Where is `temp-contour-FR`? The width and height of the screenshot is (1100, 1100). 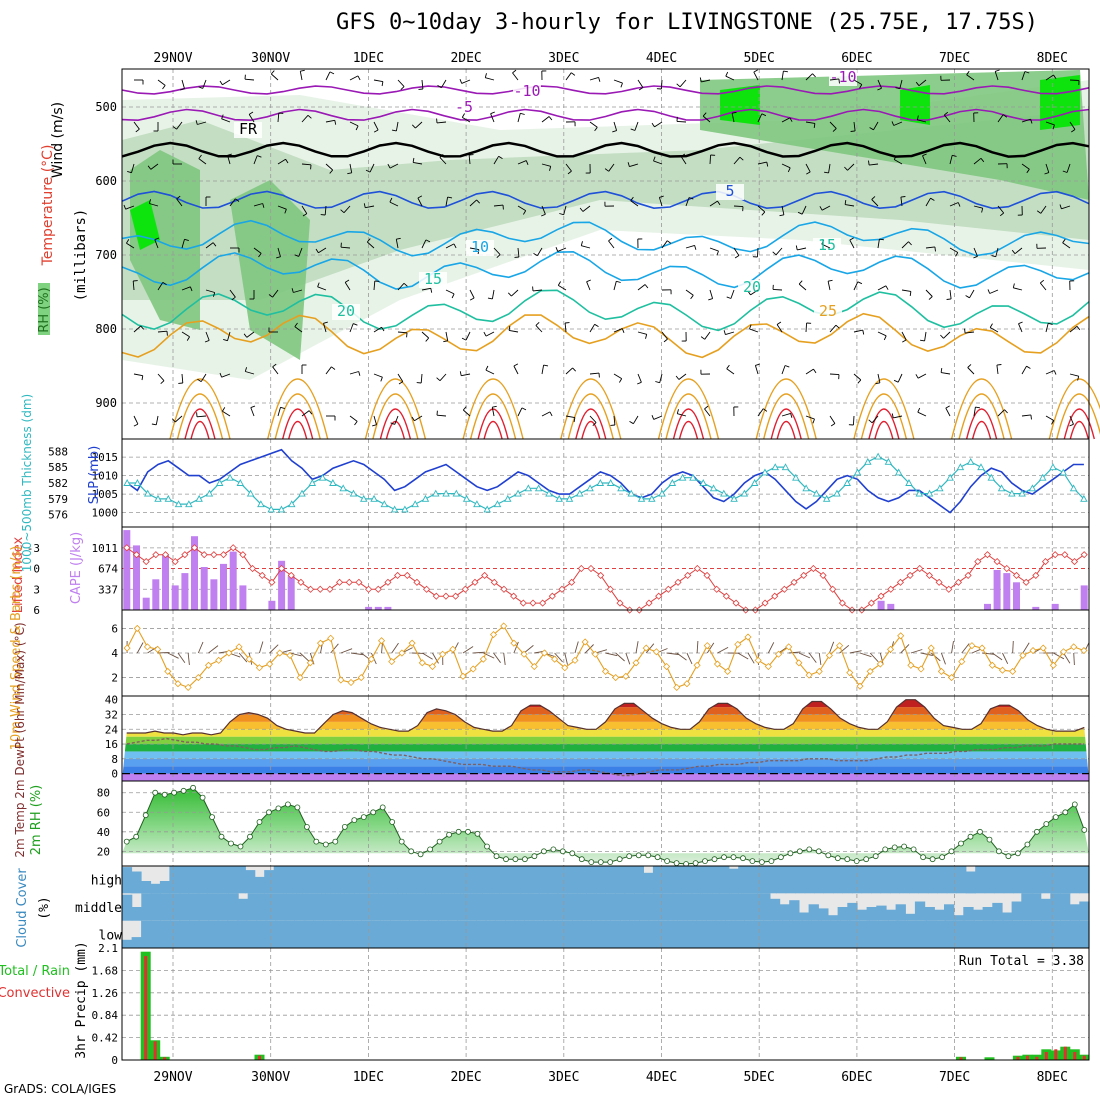
temp-contour-FR is located at coordinates (605, 149).